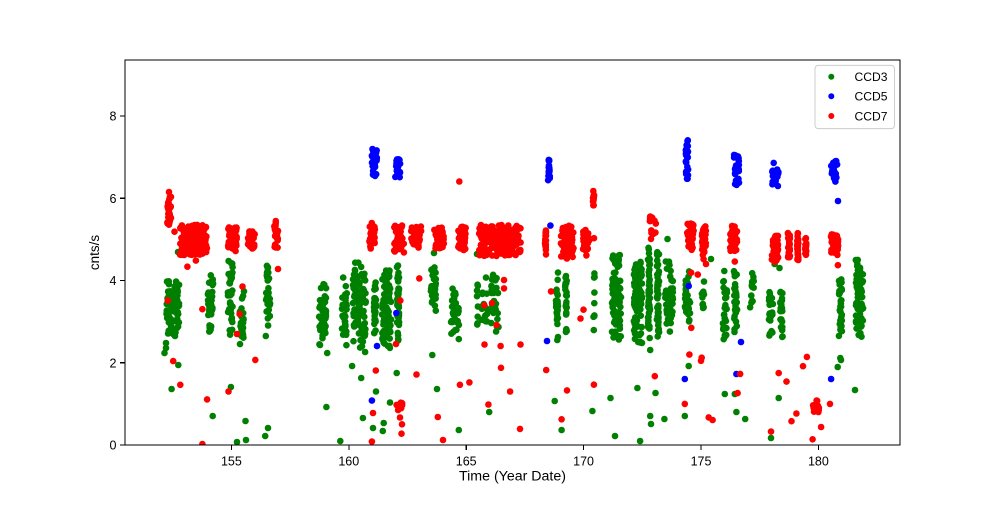  Describe the element at coordinates (94, 253) in the screenshot. I see `svg-text: cnts/s` at that location.